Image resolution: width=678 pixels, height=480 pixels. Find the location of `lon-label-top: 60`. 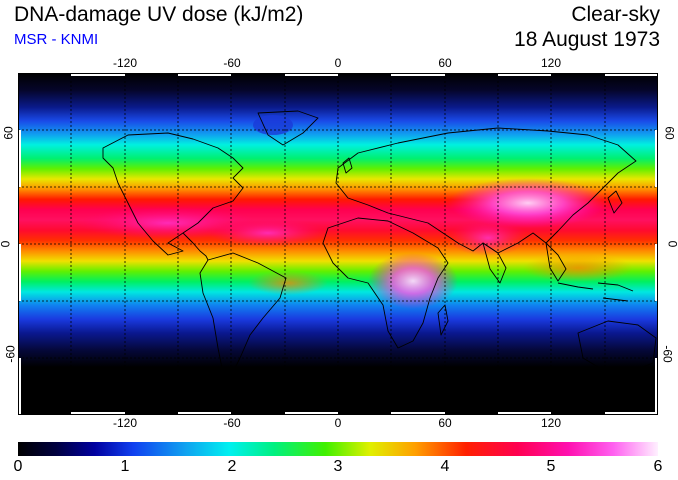

lon-label-top: 60 is located at coordinates (445, 63).